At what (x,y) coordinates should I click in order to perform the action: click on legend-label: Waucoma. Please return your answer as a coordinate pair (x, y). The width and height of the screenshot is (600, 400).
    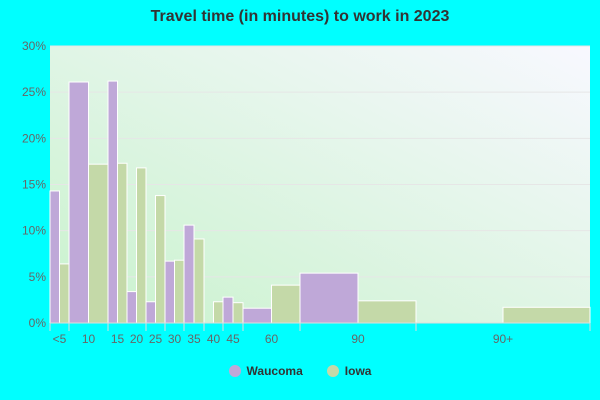
    Looking at the image, I should click on (274, 371).